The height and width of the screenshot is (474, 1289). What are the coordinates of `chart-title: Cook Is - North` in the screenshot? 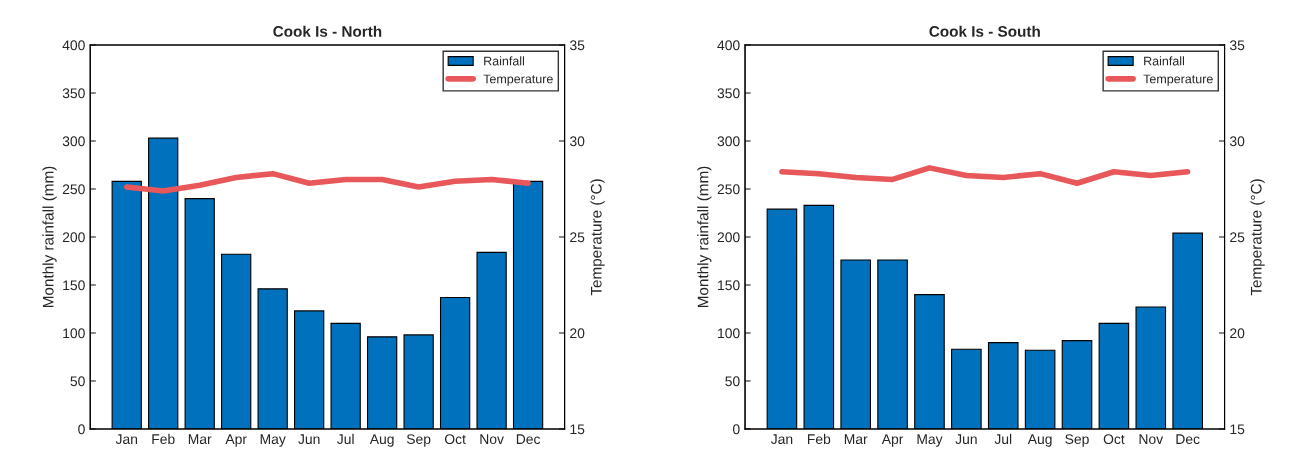 It's located at (327, 31).